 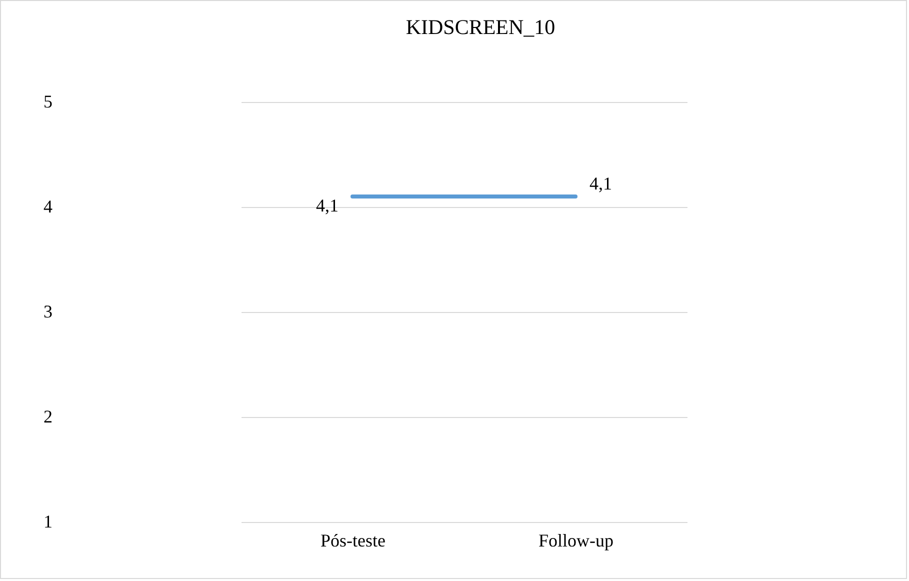 What do you see at coordinates (48, 312) in the screenshot?
I see `y-tick-label: 3` at bounding box center [48, 312].